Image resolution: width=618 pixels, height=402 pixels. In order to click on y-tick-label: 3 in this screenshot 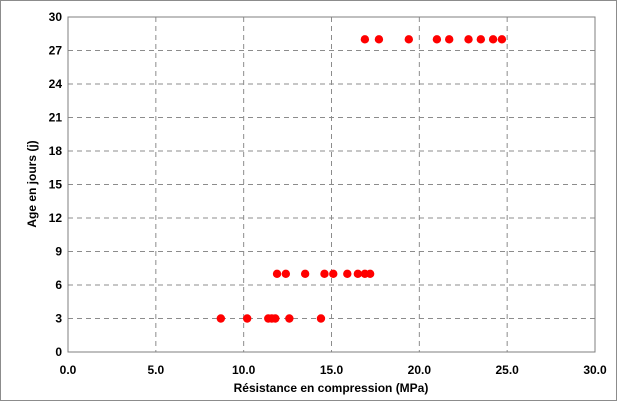, I will do `click(58, 319)`.